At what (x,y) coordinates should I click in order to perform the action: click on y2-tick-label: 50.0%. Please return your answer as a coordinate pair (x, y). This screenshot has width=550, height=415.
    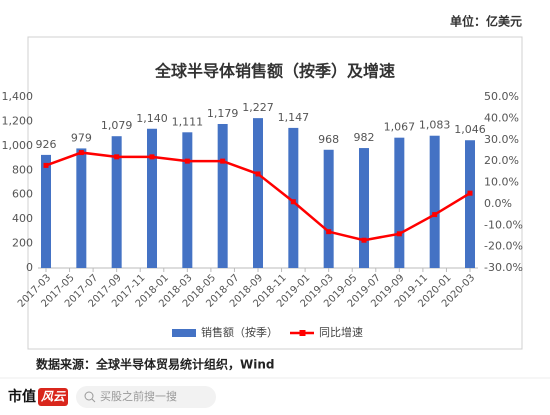
    Looking at the image, I should click on (501, 96).